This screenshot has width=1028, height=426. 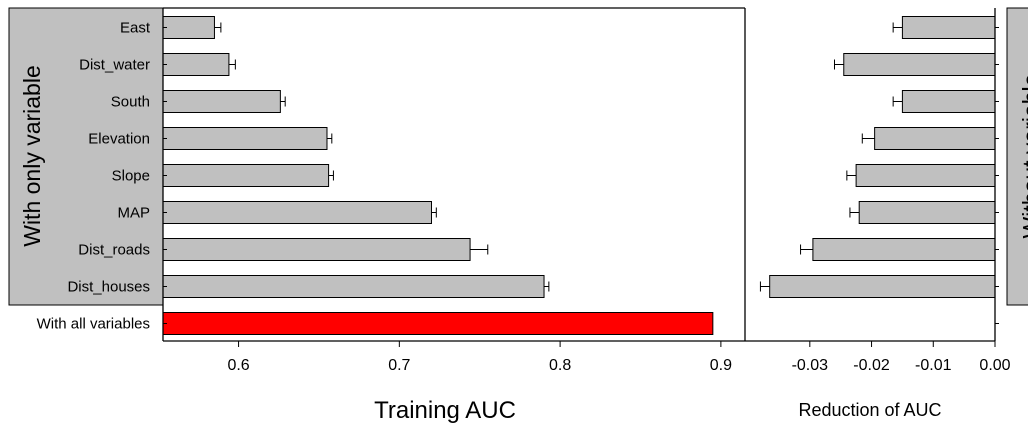 I want to click on category-label-2: South, so click(x=130, y=102).